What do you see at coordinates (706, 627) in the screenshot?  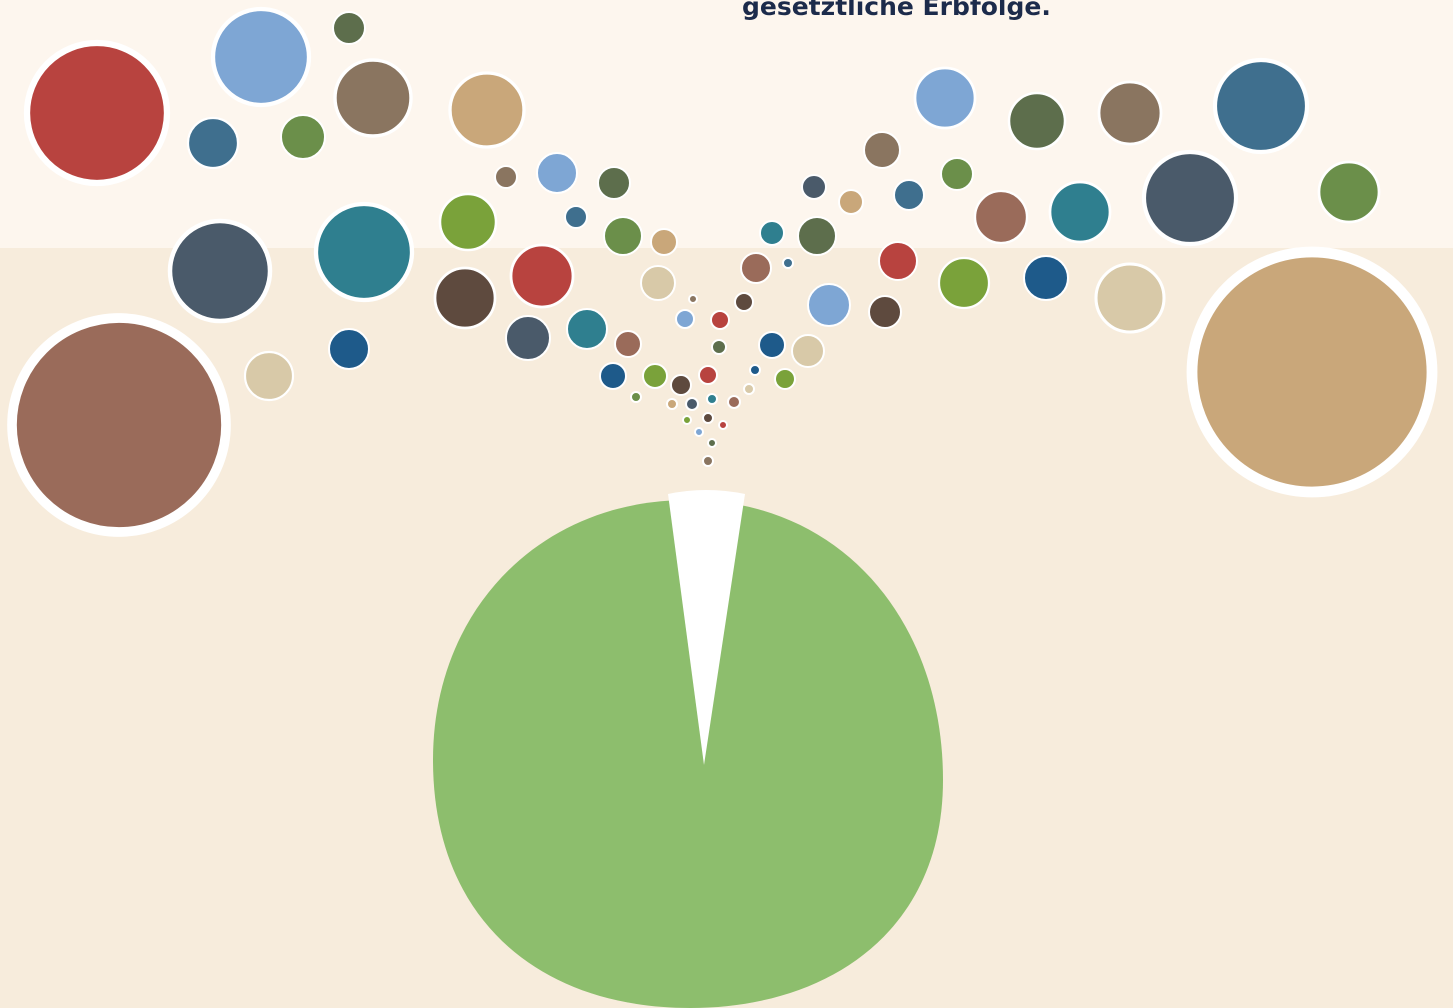 I see `pie-slice-gap` at bounding box center [706, 627].